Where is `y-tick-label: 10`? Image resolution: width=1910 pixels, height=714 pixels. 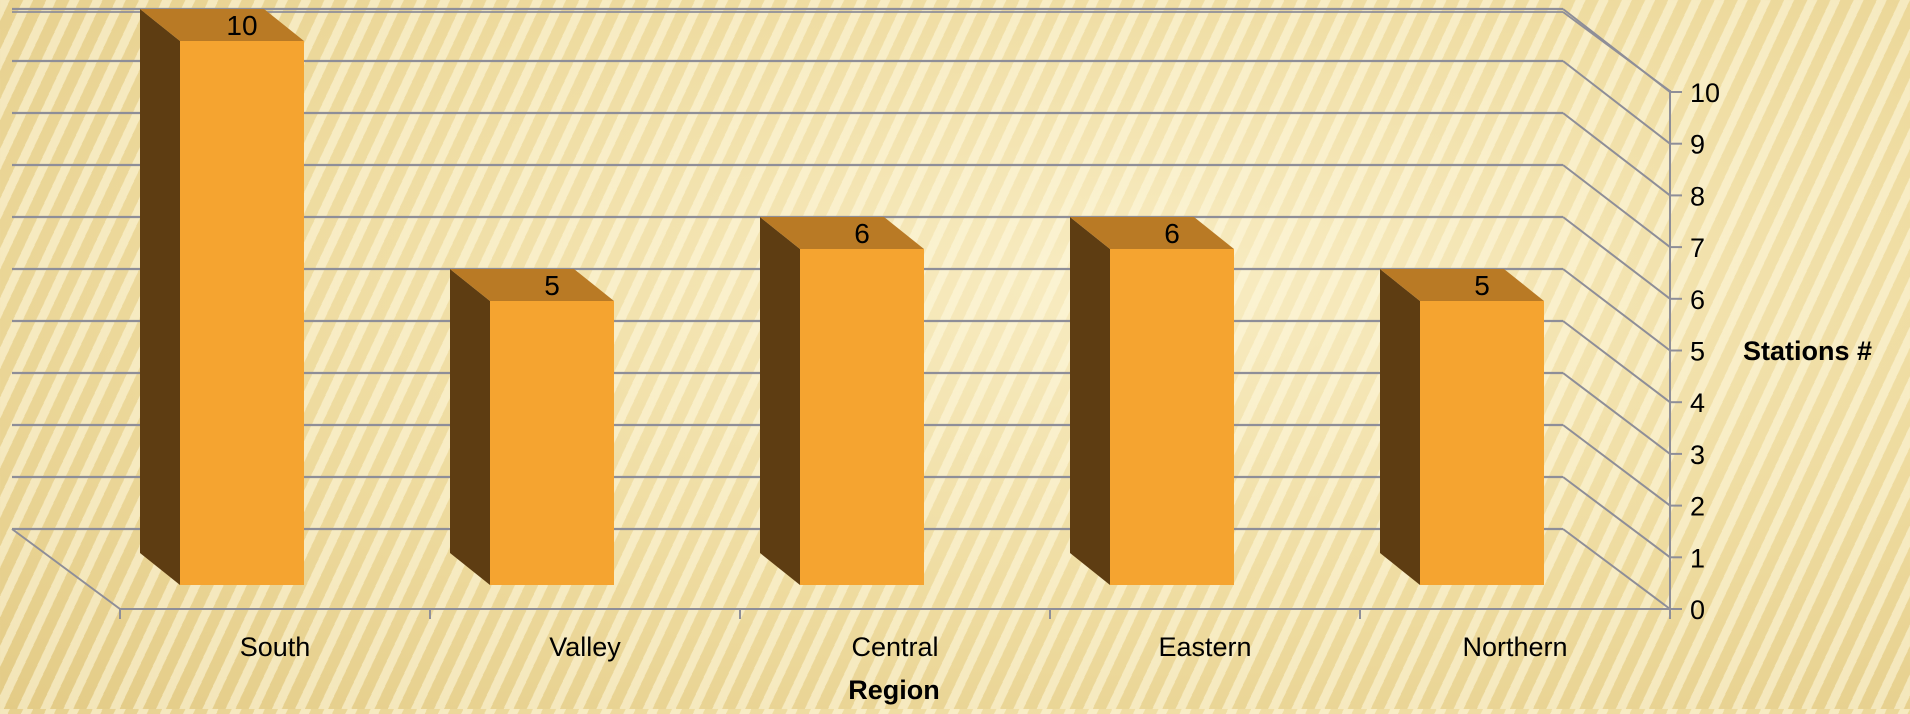
y-tick-label: 10 is located at coordinates (1705, 93).